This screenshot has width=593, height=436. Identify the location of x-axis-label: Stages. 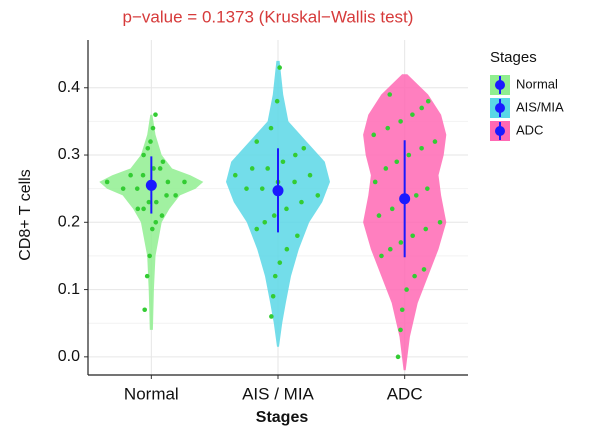
(282, 417).